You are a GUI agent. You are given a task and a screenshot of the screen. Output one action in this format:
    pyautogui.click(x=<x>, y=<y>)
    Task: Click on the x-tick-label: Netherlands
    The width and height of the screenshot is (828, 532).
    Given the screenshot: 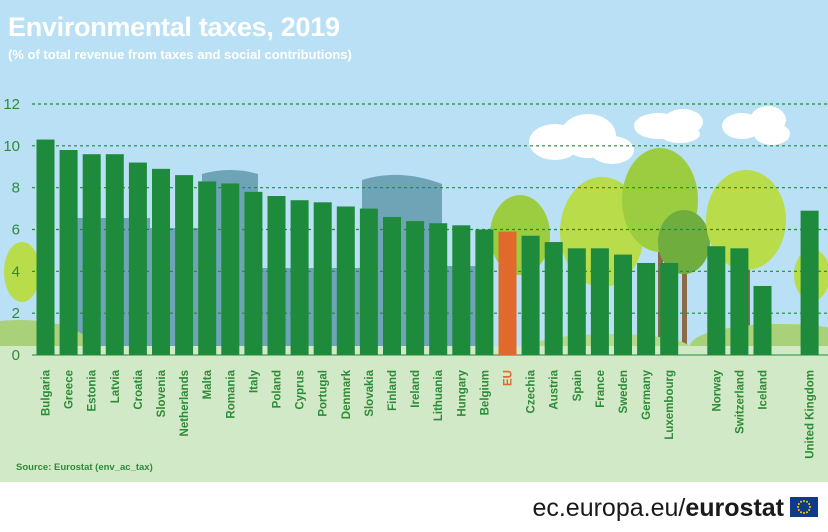 What is the action you would take?
    pyautogui.click(x=185, y=403)
    